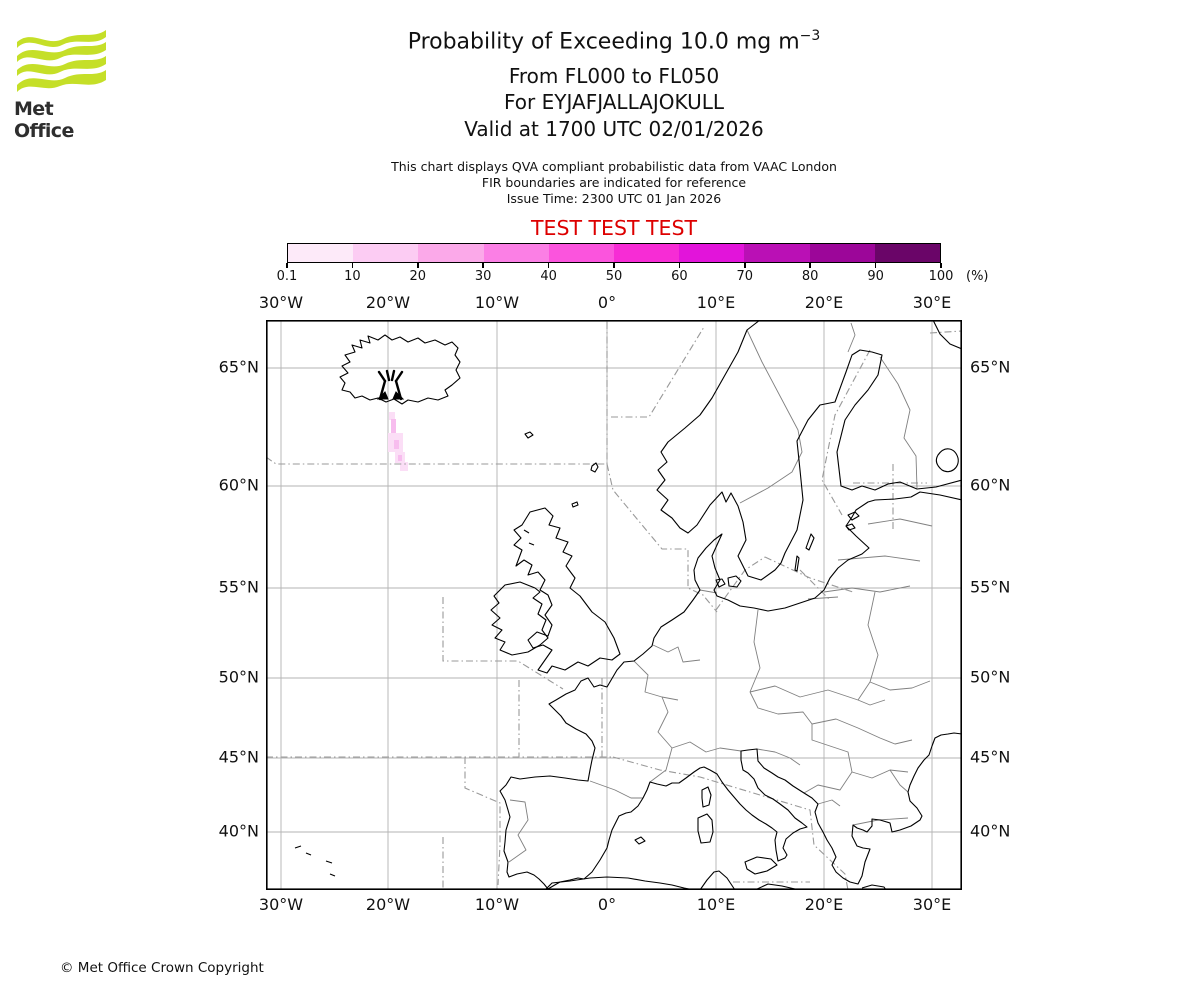  I want to click on test-banner: TEST TEST TEST, so click(614, 228).